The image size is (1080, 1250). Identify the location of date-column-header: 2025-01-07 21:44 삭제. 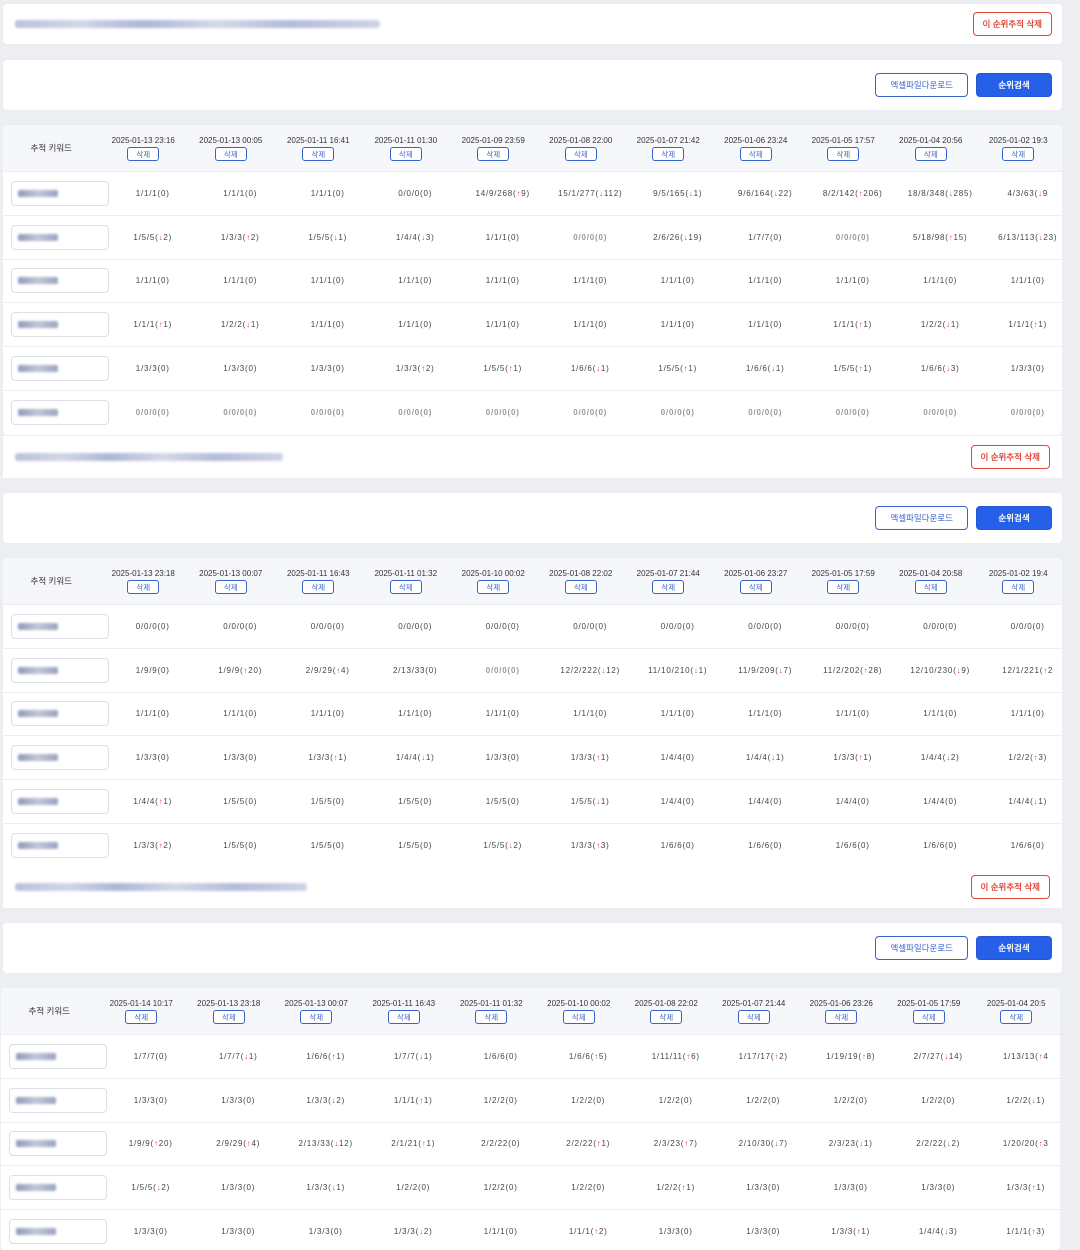
(669, 581).